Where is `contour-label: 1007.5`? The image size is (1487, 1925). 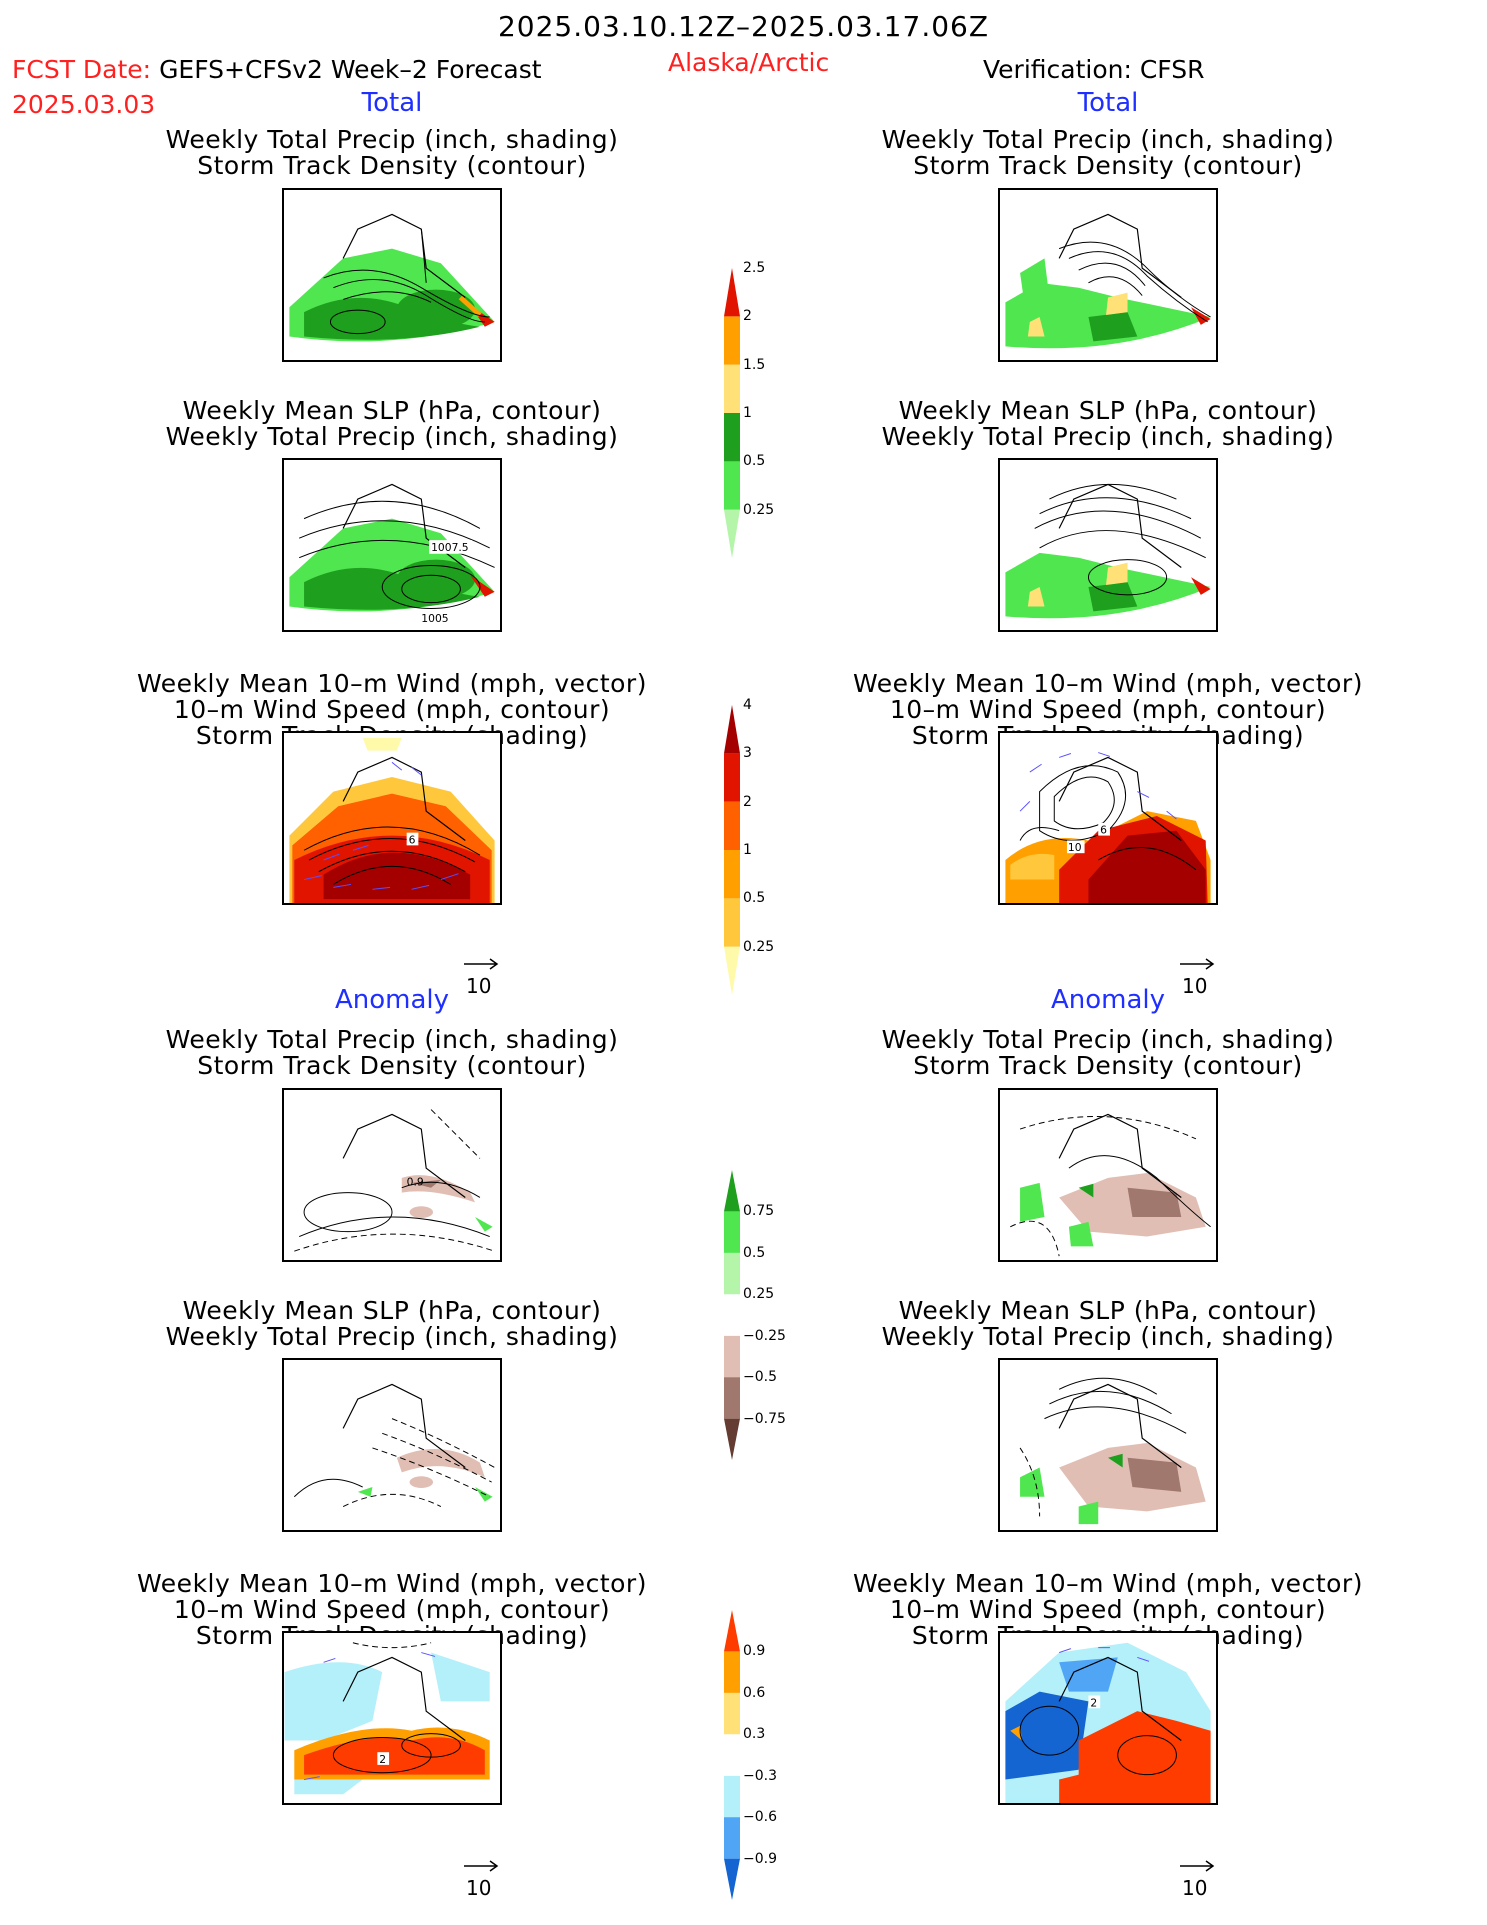
contour-label: 1007.5 is located at coordinates (450, 547).